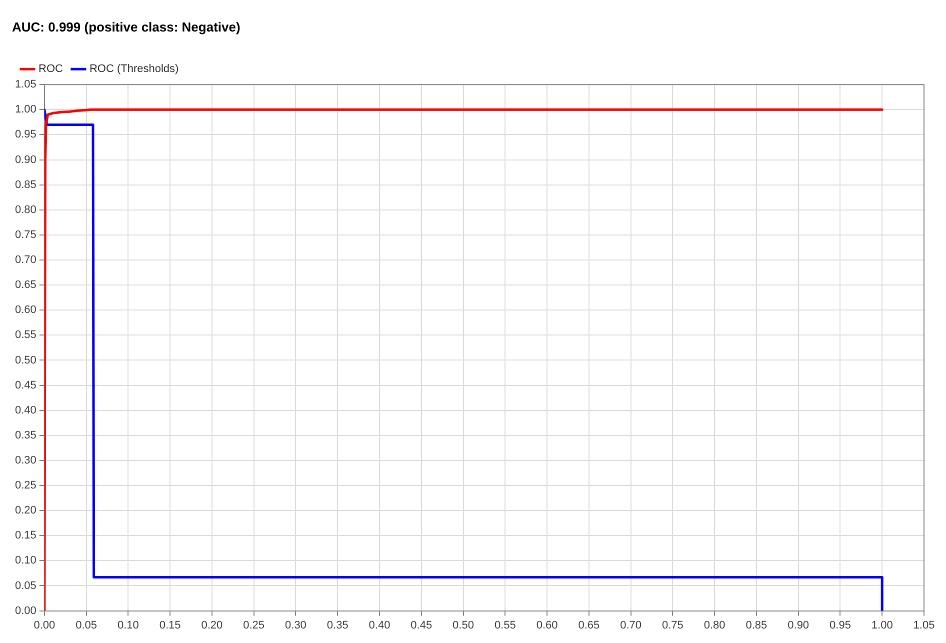  Describe the element at coordinates (547, 625) in the screenshot. I see `x-tick-label: 0.60` at that location.